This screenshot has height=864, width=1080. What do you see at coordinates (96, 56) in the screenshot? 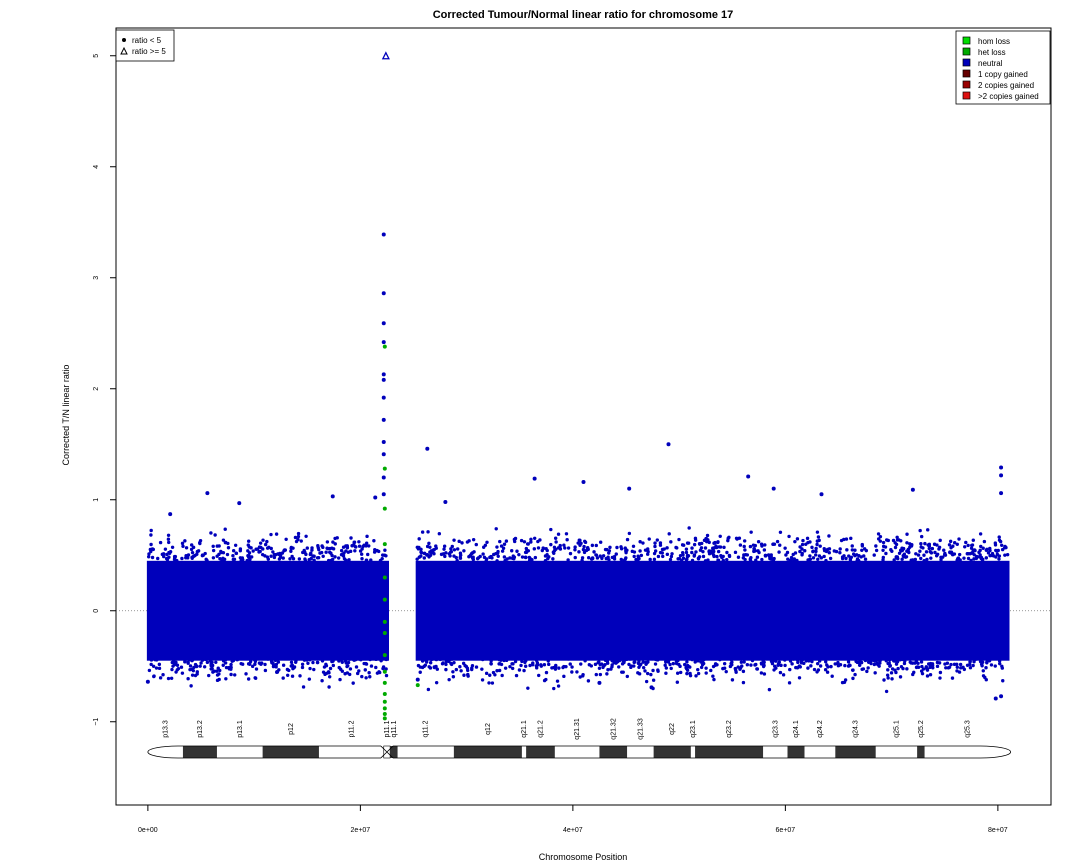
I see `y-tick-label: 5` at bounding box center [96, 56].